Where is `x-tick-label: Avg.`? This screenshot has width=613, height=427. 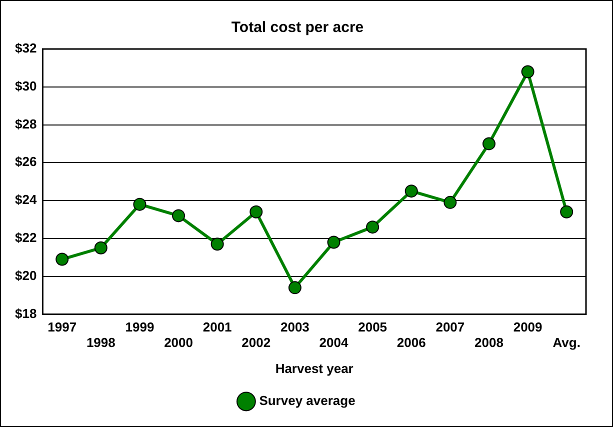 x-tick-label: Avg. is located at coordinates (566, 342).